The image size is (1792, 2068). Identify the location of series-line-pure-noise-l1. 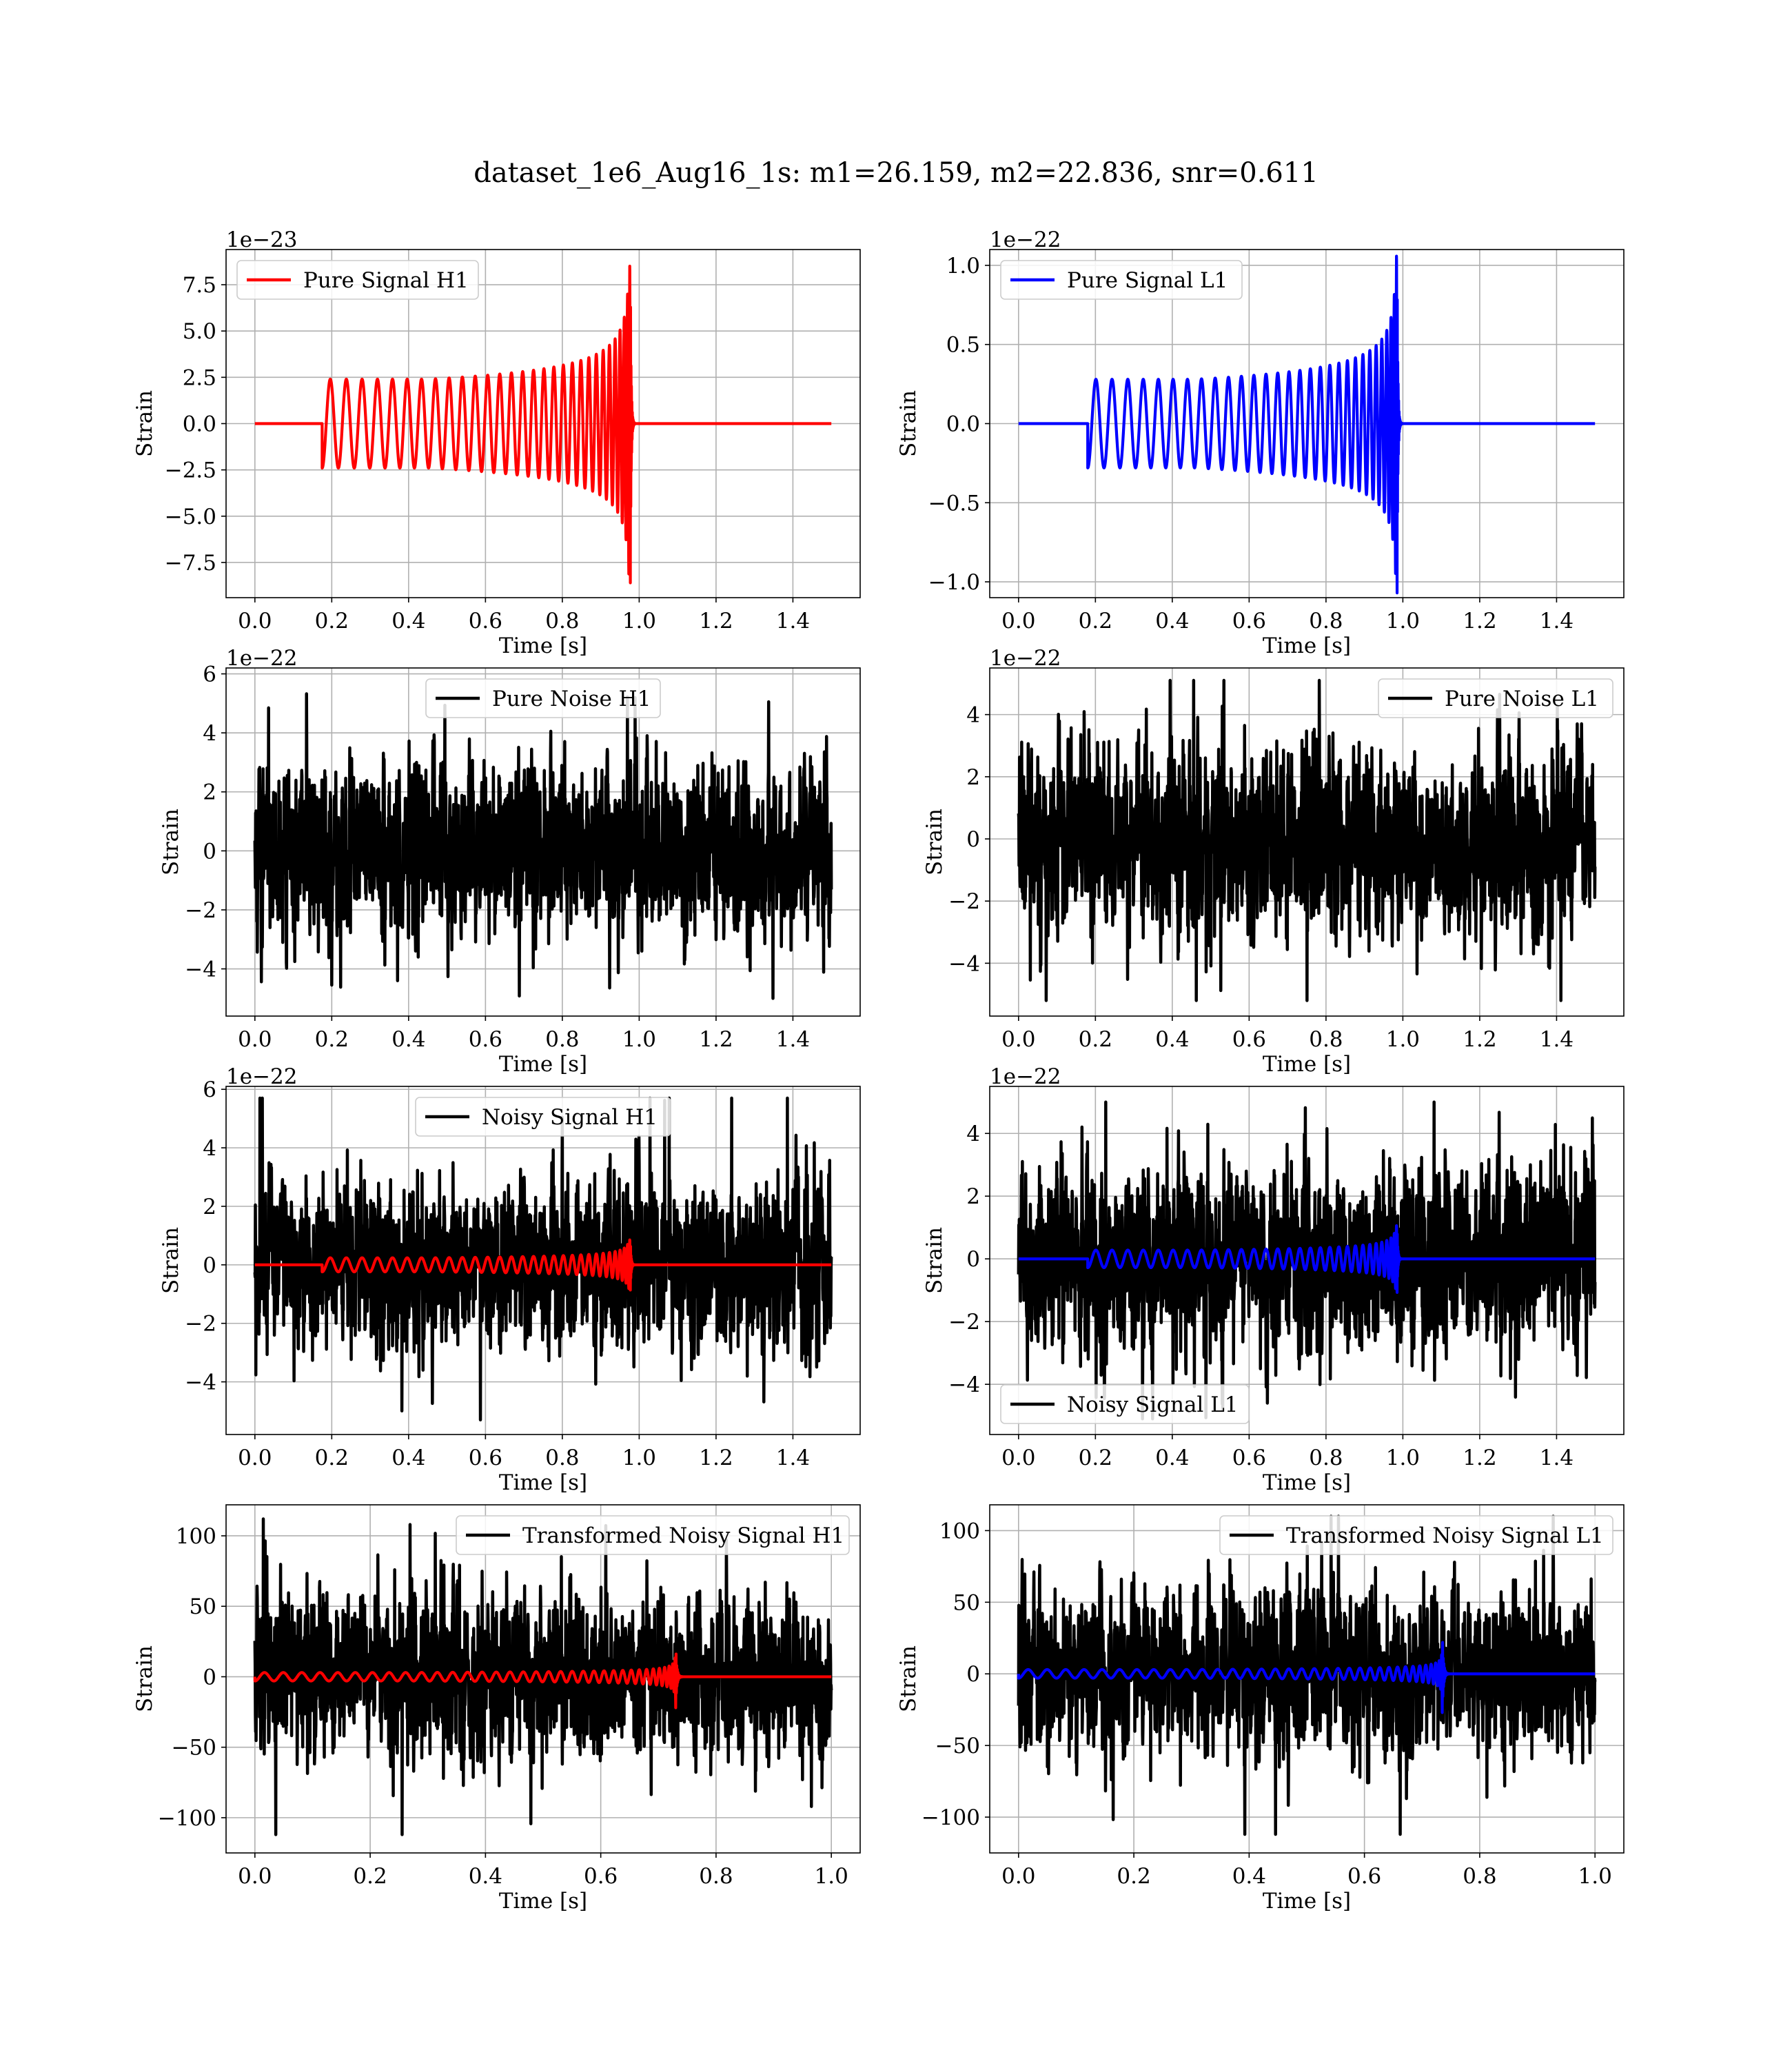
(1307, 840).